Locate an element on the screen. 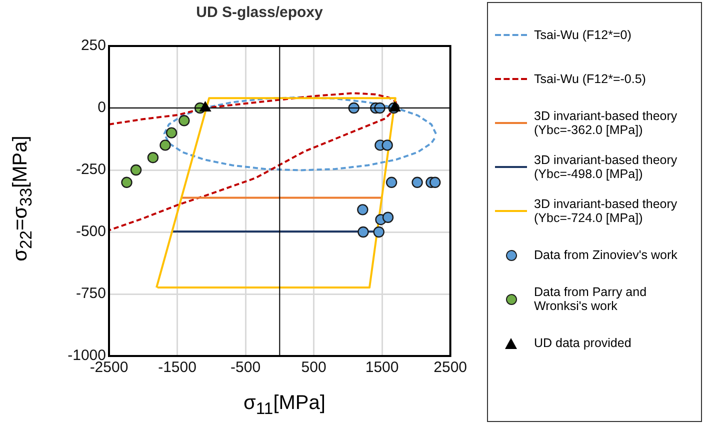 This screenshot has width=706, height=426. legend-label: UD data provided is located at coordinates (583, 343).